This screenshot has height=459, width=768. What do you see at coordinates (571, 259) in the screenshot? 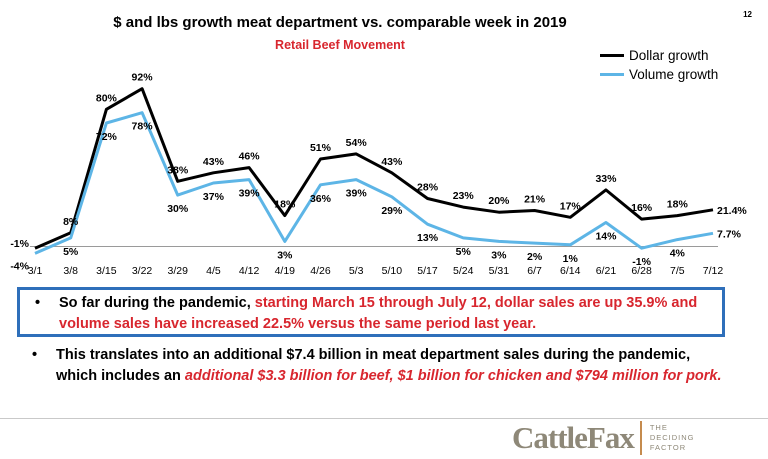
I see `volume-data-label: 1%` at bounding box center [571, 259].